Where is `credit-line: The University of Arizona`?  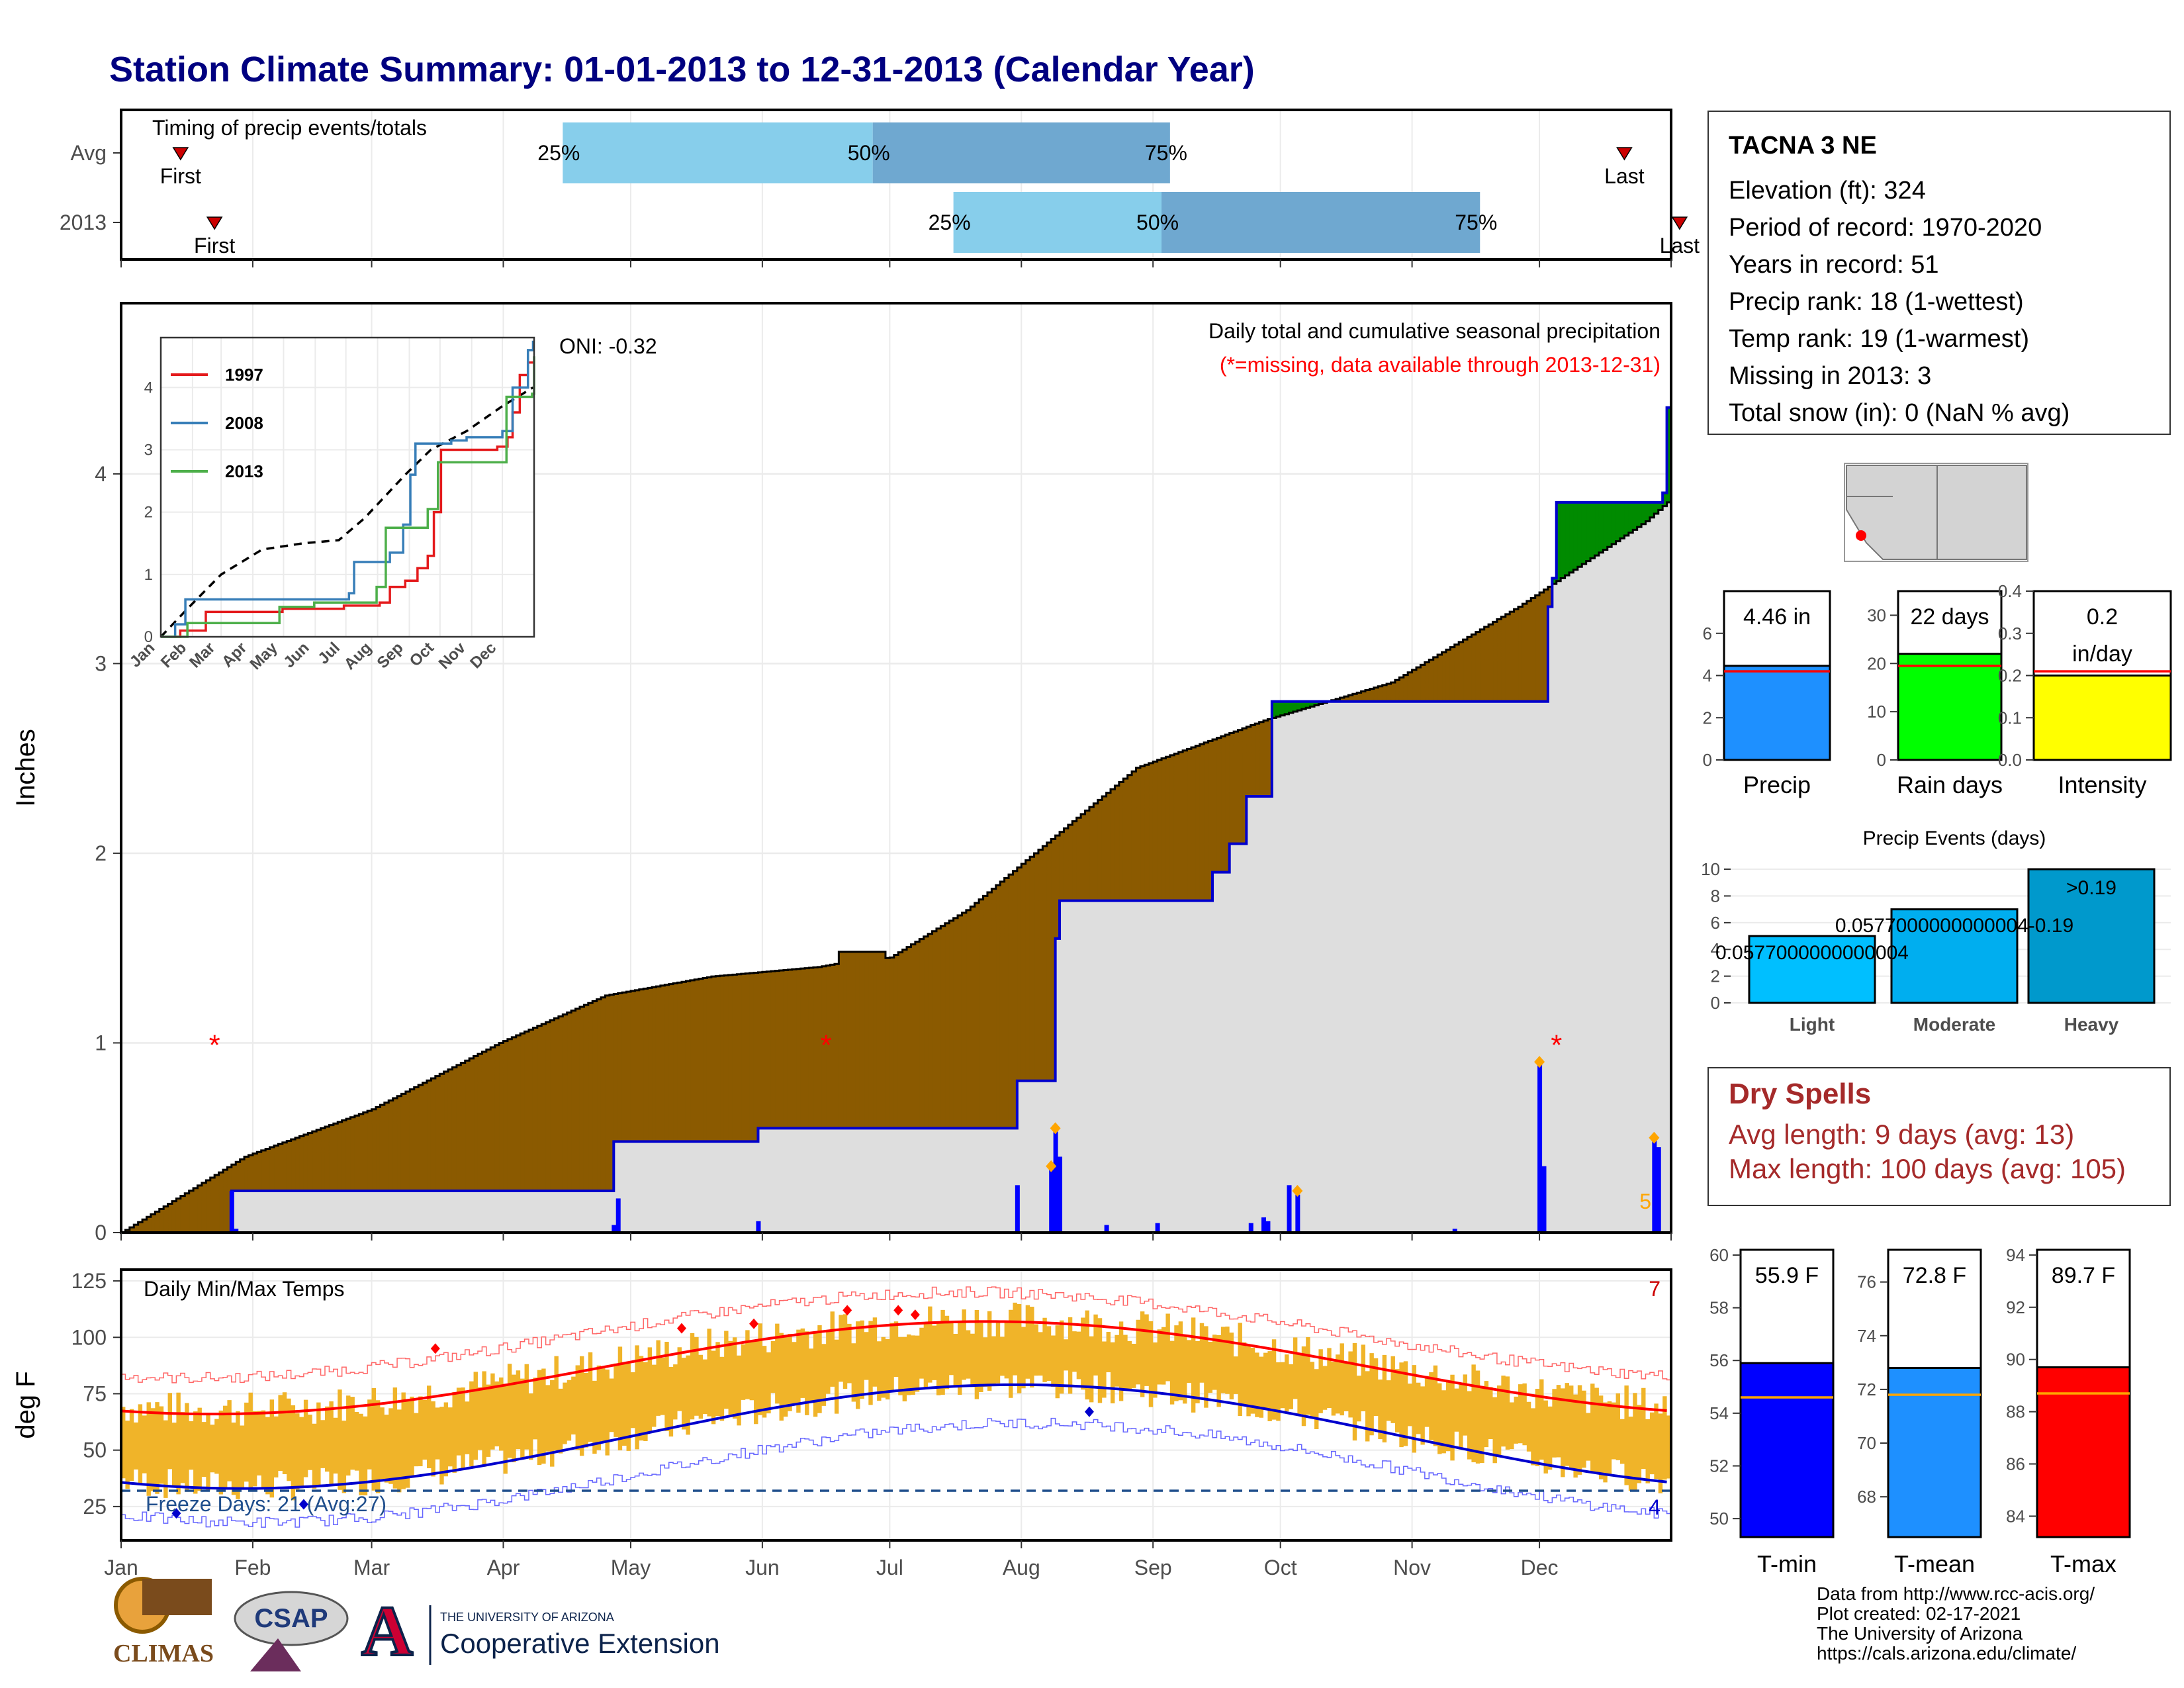 credit-line: The University of Arizona is located at coordinates (1920, 1633).